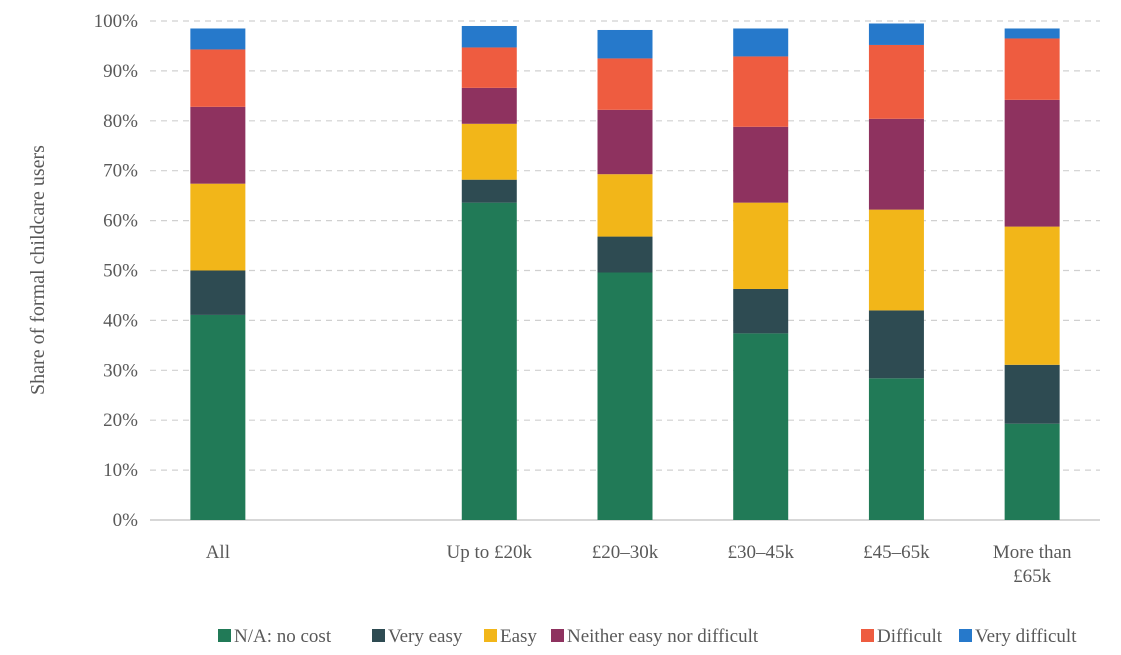 The width and height of the screenshot is (1121, 655). Describe the element at coordinates (120, 320) in the screenshot. I see `y-tick-label: 40%` at that location.